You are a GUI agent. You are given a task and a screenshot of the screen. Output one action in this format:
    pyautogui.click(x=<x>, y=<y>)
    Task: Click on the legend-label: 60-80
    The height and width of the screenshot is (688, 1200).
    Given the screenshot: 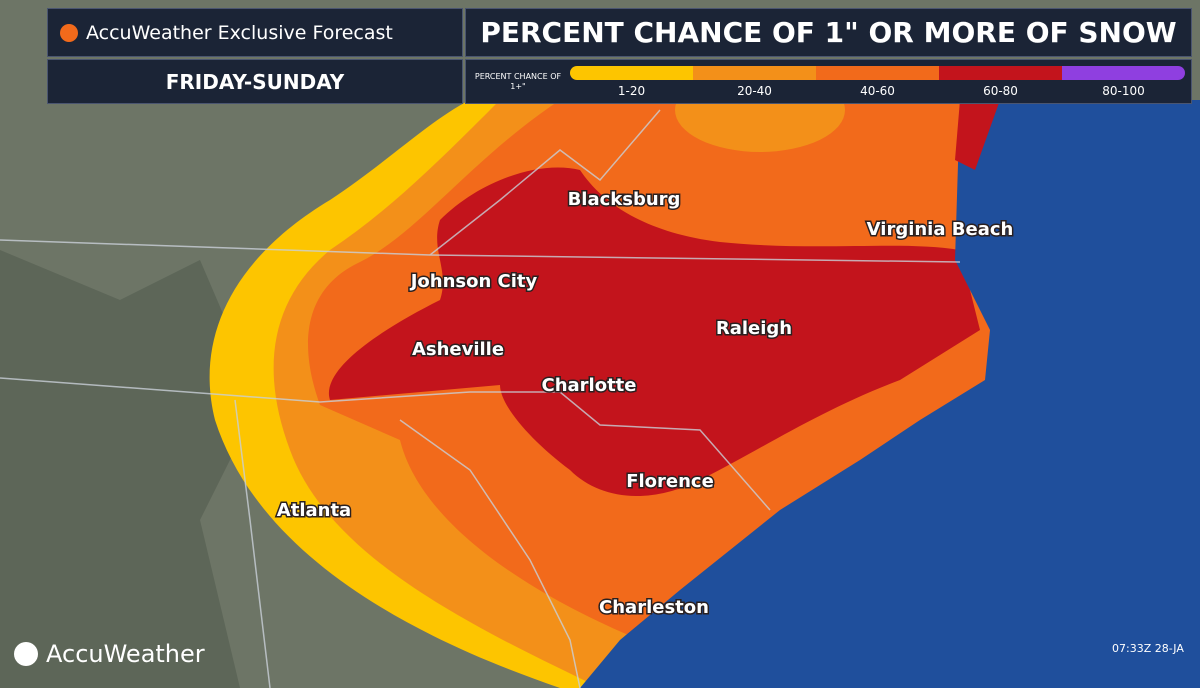 What is the action you would take?
    pyautogui.click(x=1000, y=90)
    